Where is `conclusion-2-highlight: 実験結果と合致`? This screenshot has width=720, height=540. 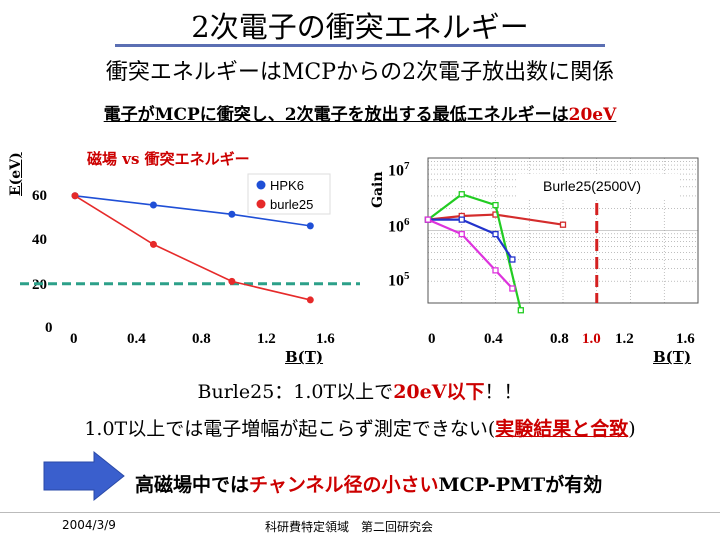 conclusion-2-highlight: 実験結果と合致 is located at coordinates (562, 429).